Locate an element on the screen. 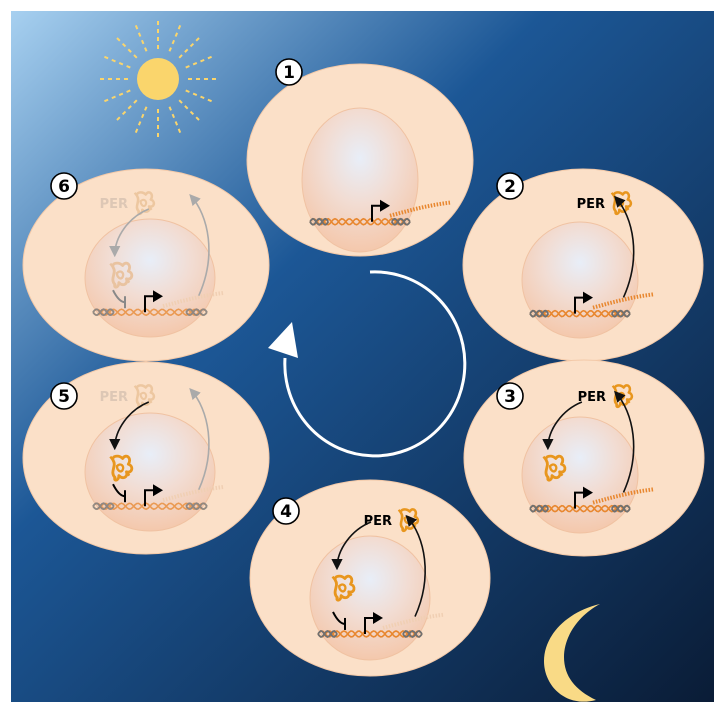  stage-number: 2 is located at coordinates (510, 187).